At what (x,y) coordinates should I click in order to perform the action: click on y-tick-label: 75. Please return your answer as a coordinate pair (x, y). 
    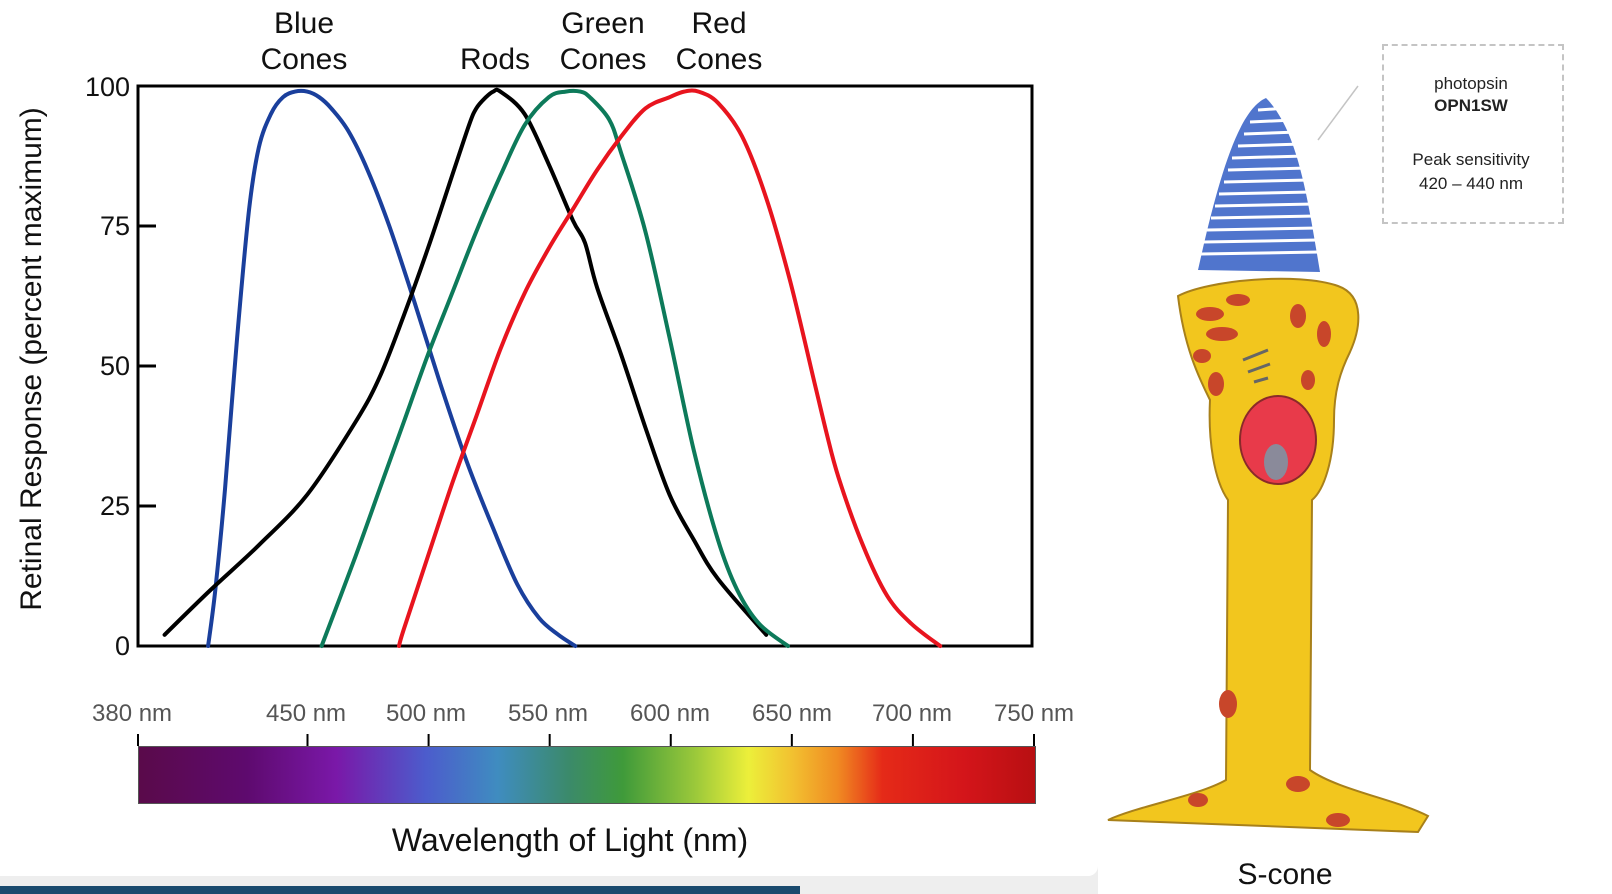
    Looking at the image, I should click on (114, 226).